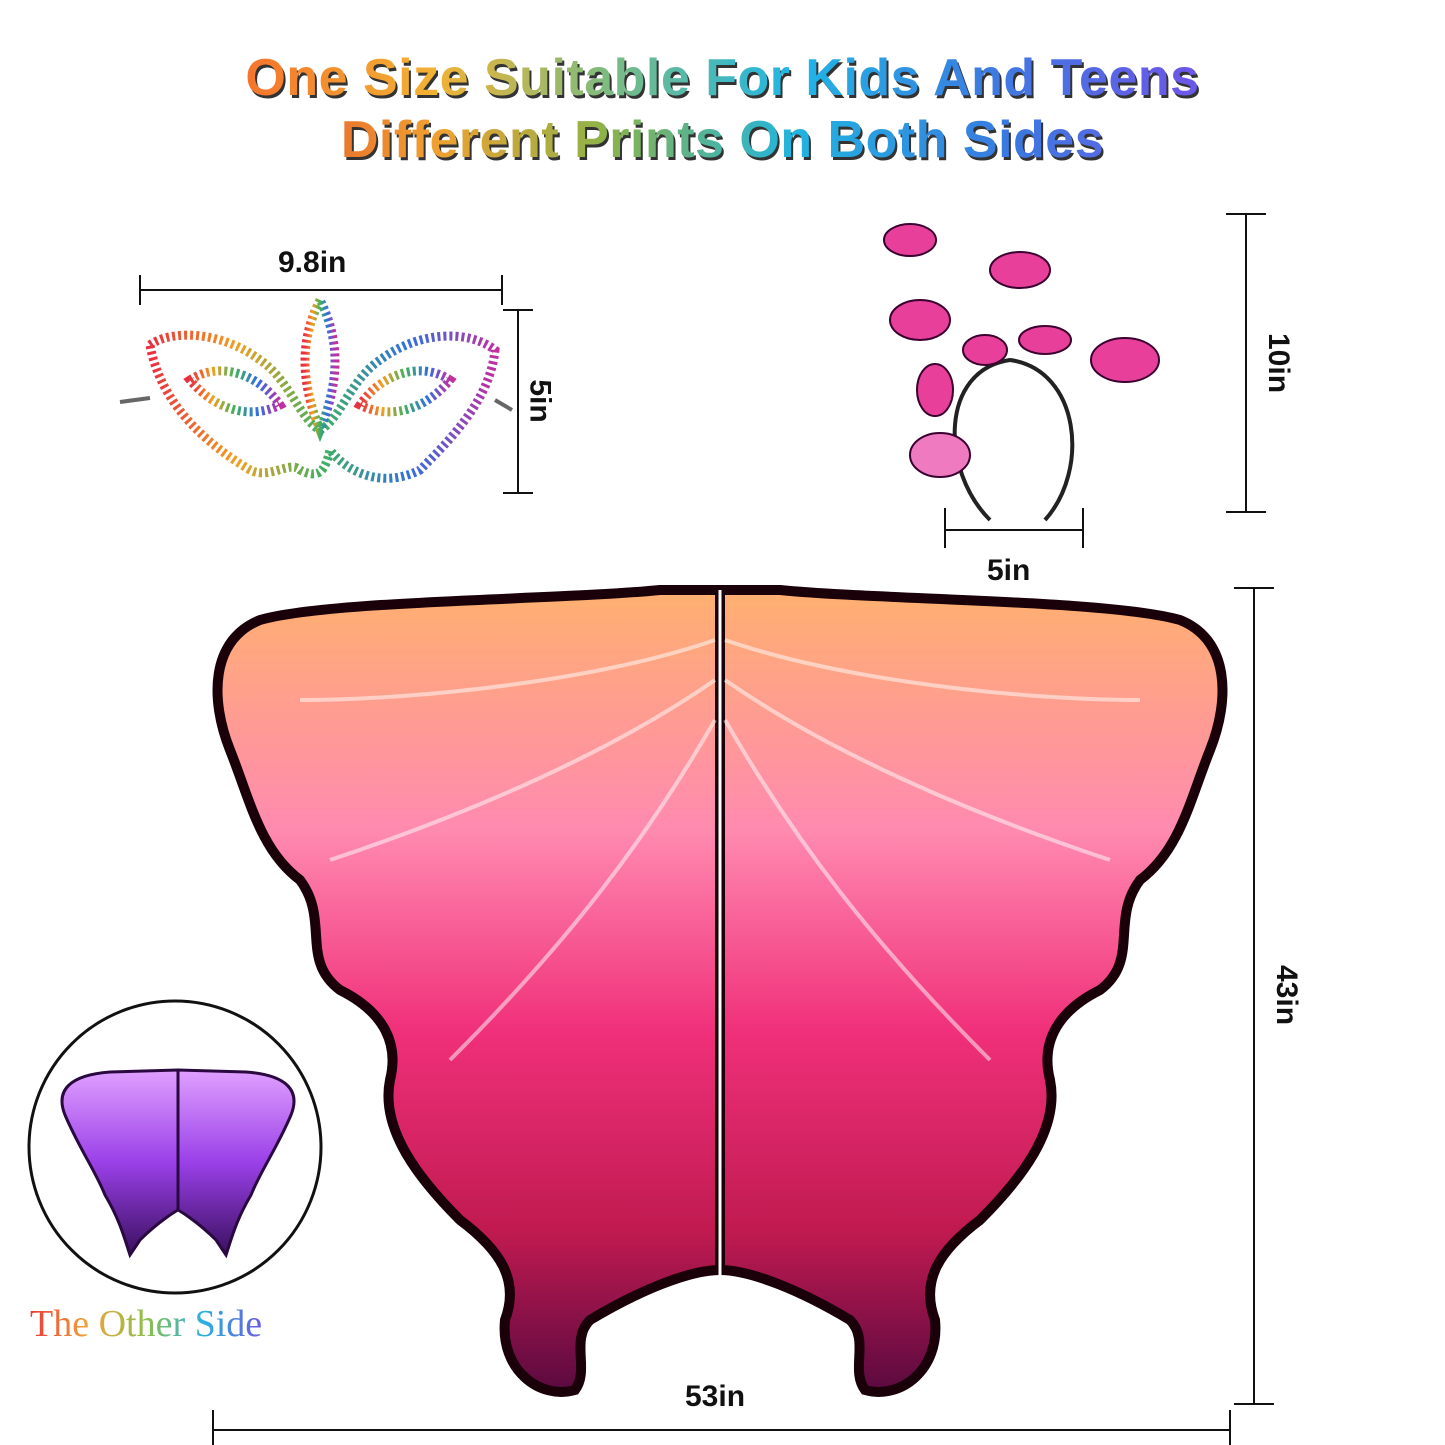 The width and height of the screenshot is (1445, 1445). I want to click on mask-width-label: 9.8in, so click(312, 262).